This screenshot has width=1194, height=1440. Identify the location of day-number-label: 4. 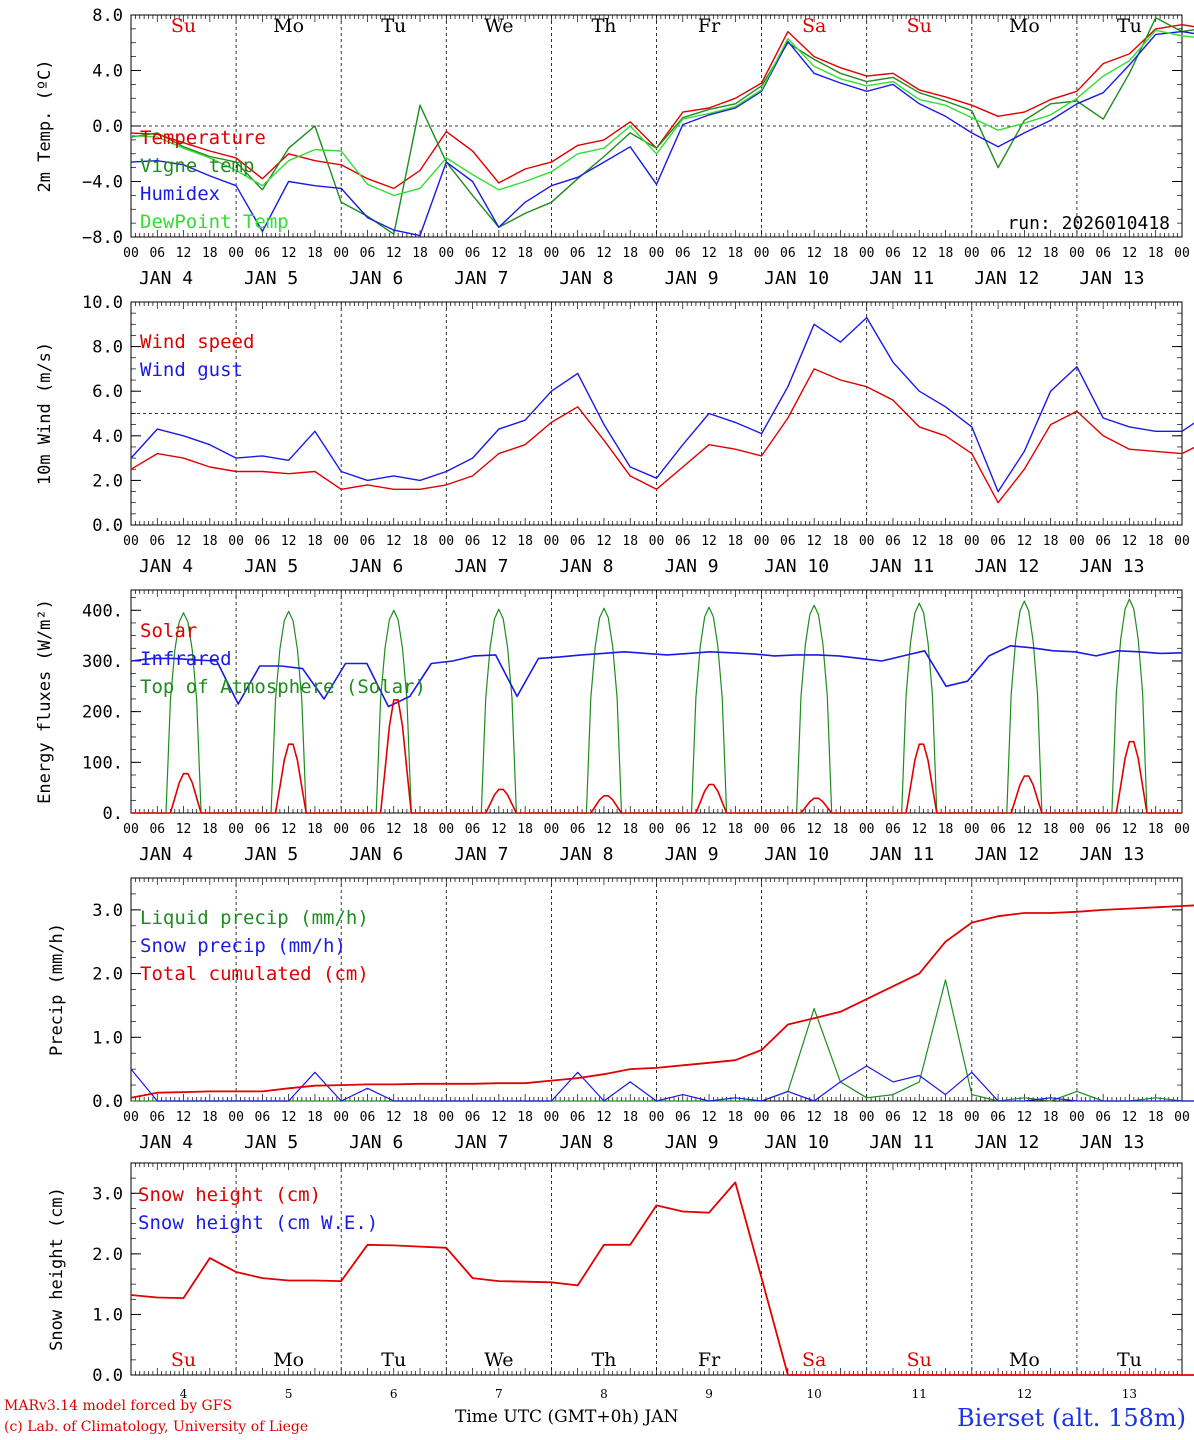
(184, 1394).